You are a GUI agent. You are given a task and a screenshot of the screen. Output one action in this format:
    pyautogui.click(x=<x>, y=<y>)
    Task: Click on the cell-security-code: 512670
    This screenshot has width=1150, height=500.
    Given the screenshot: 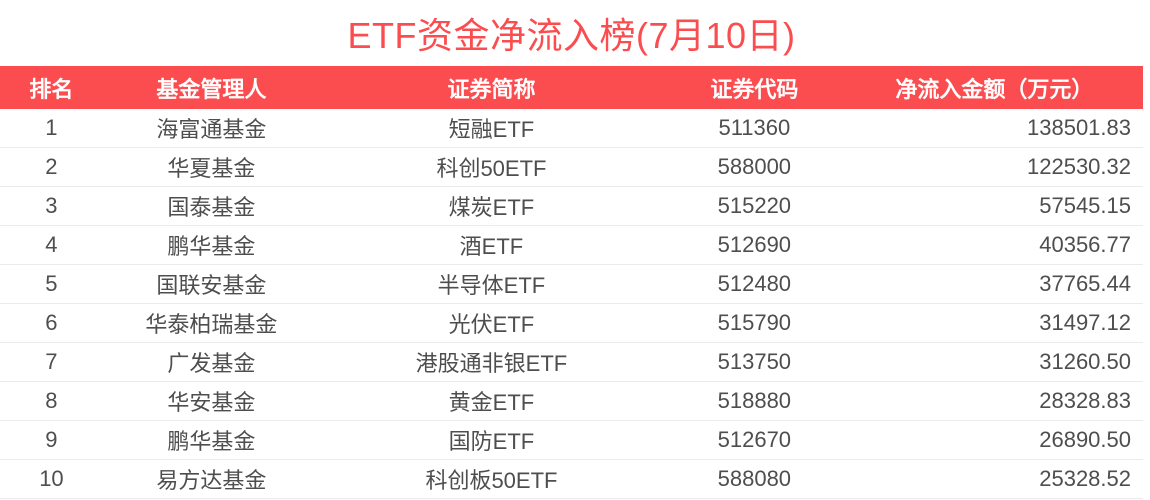 What is the action you would take?
    pyautogui.click(x=754, y=440)
    